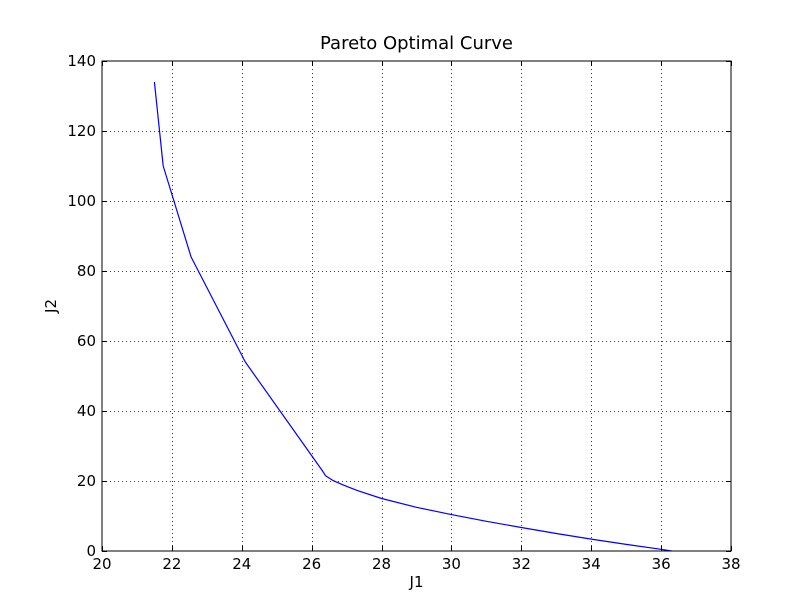 The image size is (812, 612). I want to click on y-tick-label: 120, so click(81, 131).